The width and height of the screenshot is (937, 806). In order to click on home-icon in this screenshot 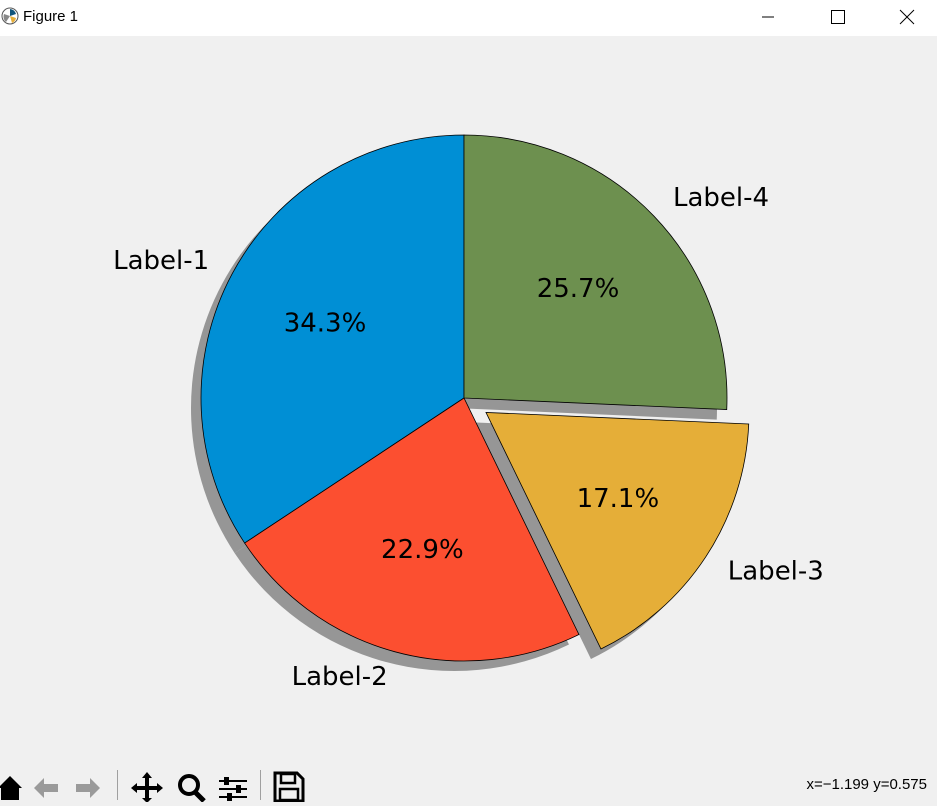, I will do `click(11, 788)`.